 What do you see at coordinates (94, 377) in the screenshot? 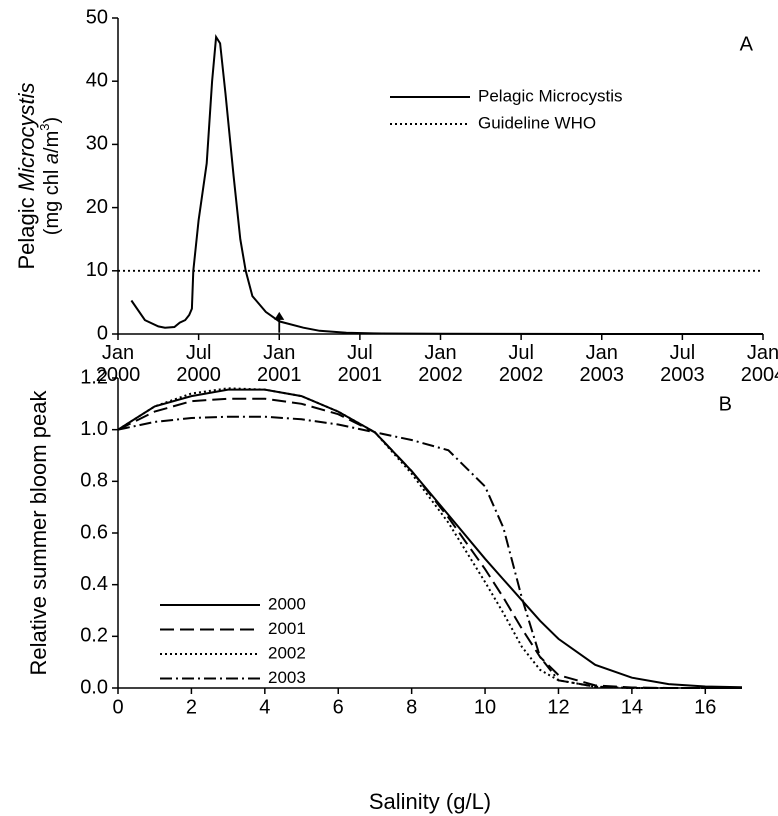
I see `y-tick-label: 1.2` at bounding box center [94, 377].